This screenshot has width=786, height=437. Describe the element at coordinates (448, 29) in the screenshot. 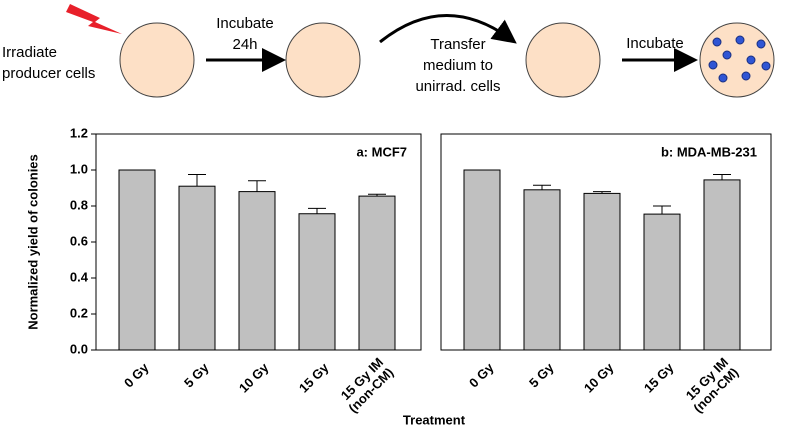

I see `arrow` at that location.